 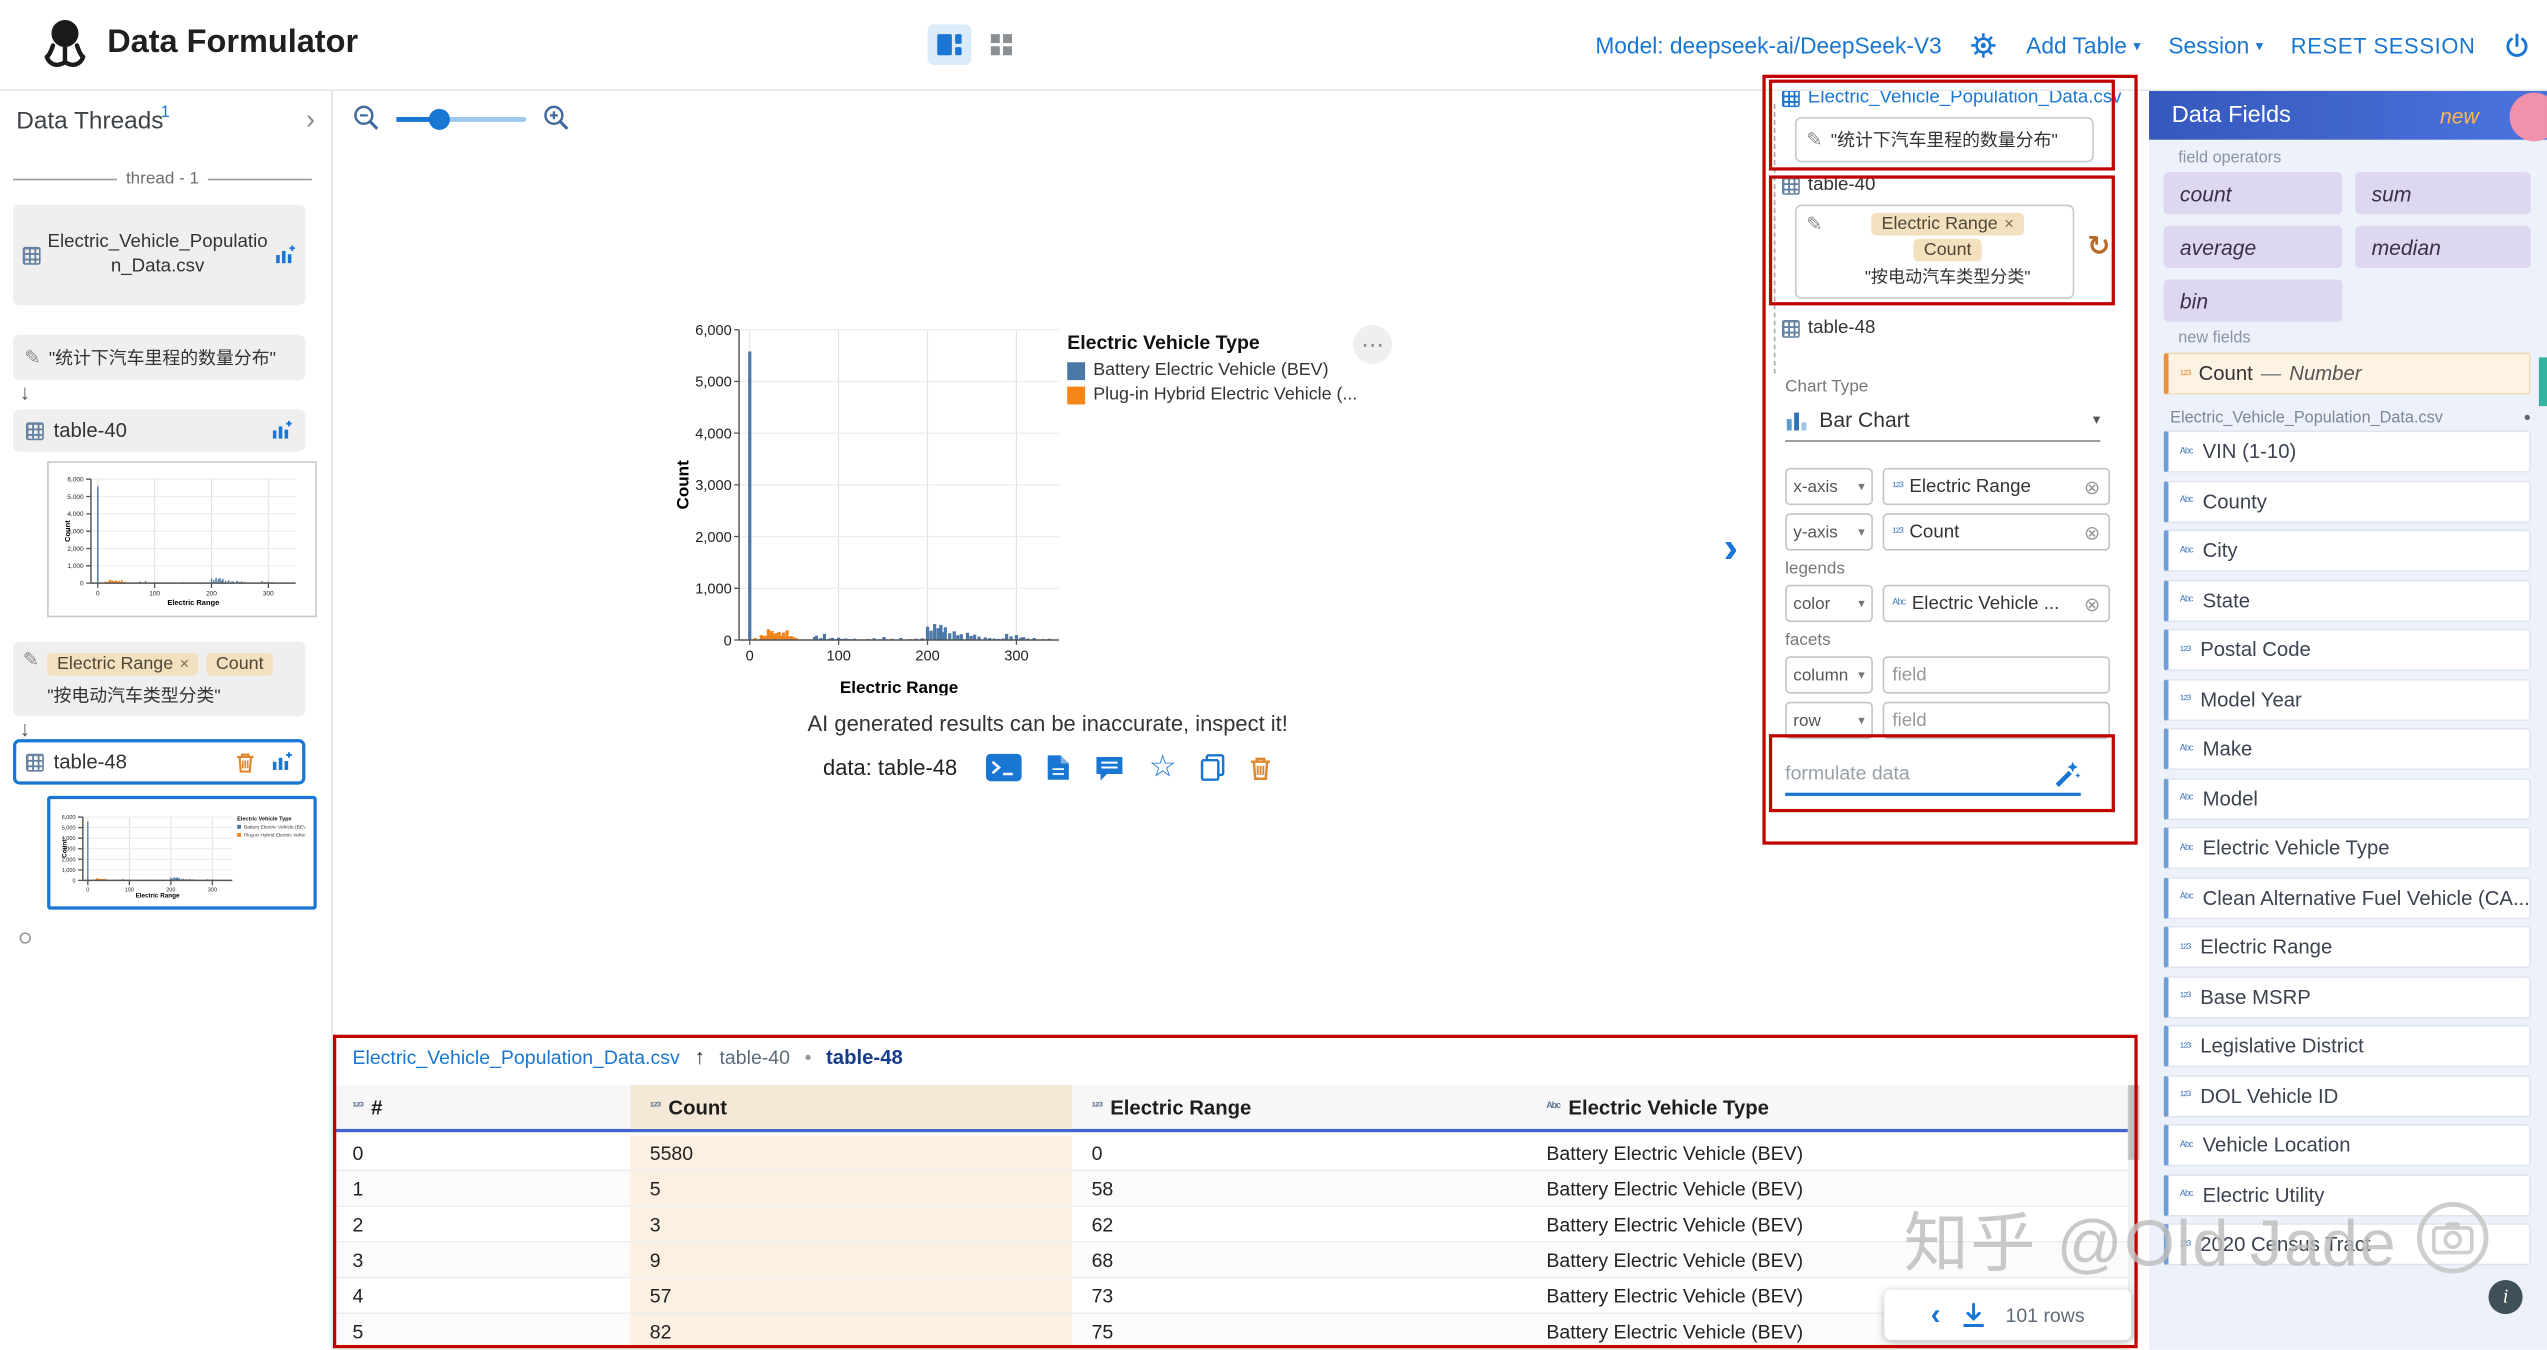 What do you see at coordinates (2215, 45) in the screenshot?
I see `session-button: Session ▾` at bounding box center [2215, 45].